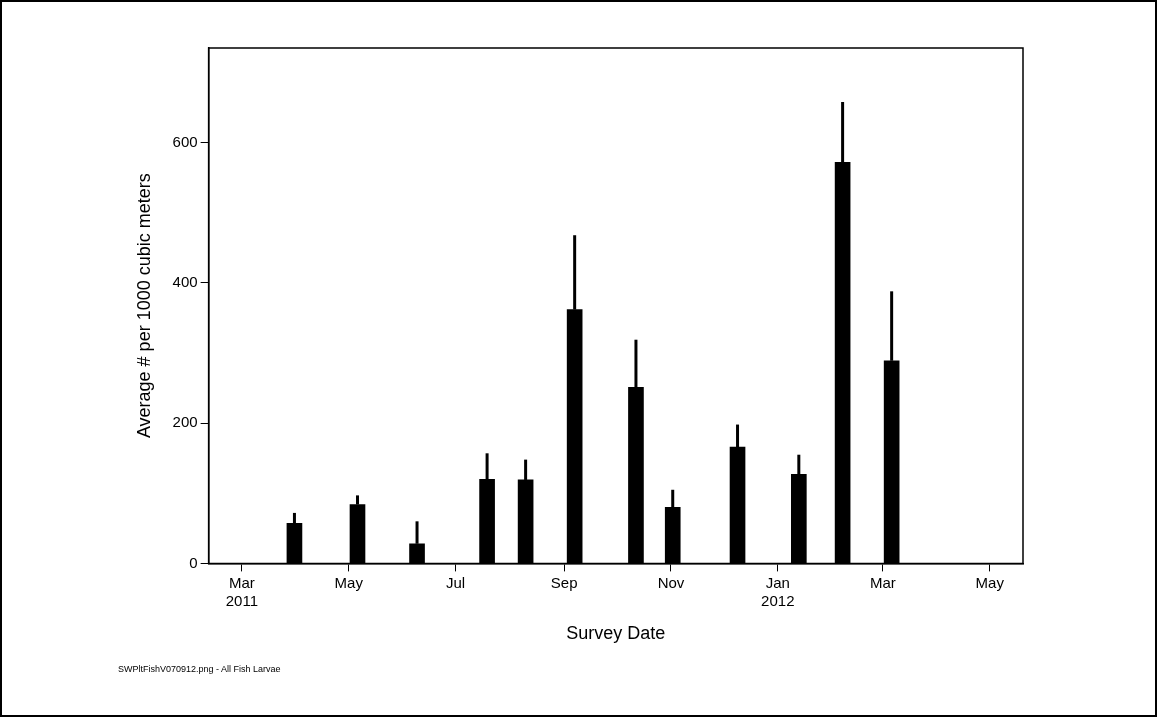 The height and width of the screenshot is (719, 1159). I want to click on y-tick-label: 600, so click(185, 141).